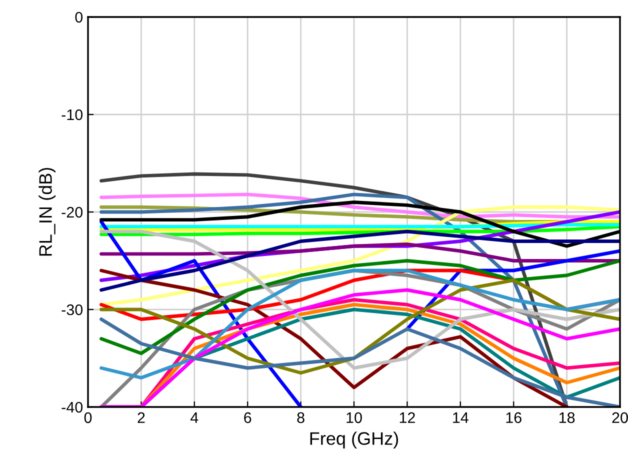 The width and height of the screenshot is (628, 470). Describe the element at coordinates (567, 418) in the screenshot. I see `x-tick-label: 18` at that location.